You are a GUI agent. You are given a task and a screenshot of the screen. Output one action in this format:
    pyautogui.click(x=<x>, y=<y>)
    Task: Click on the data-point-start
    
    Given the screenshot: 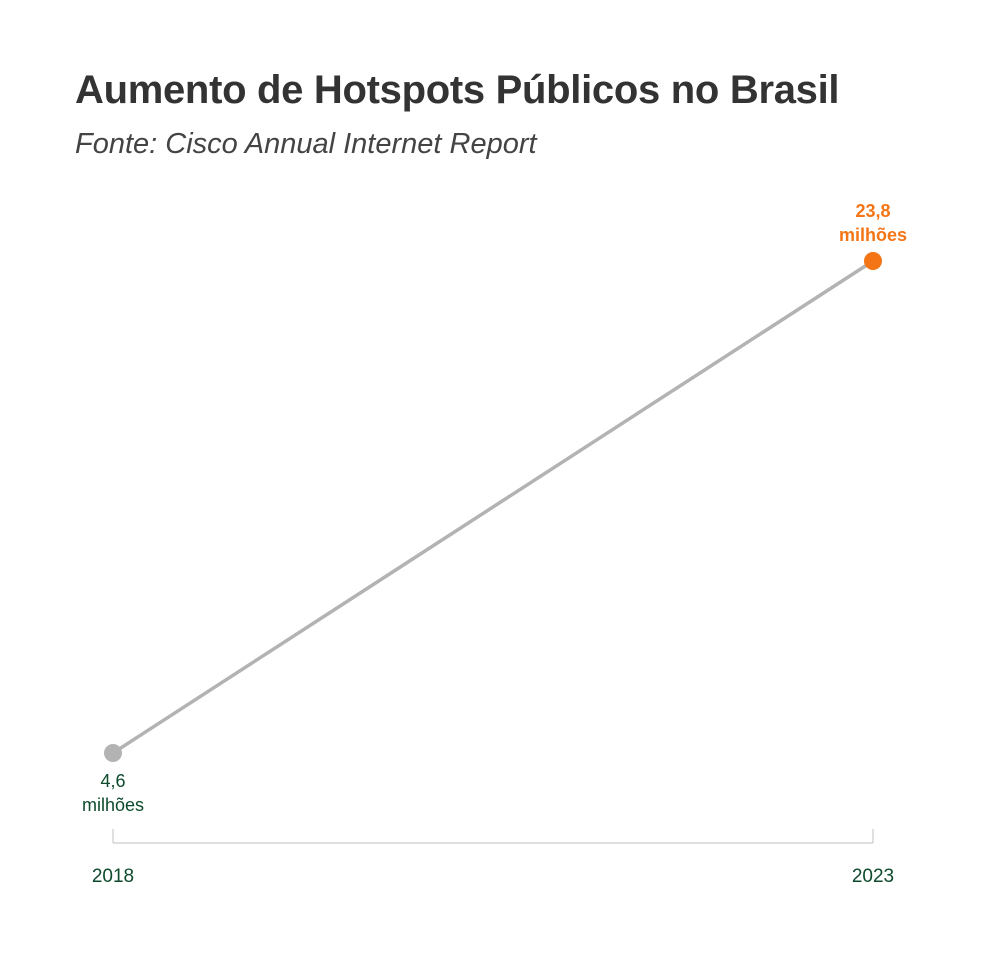 What is the action you would take?
    pyautogui.click(x=113, y=753)
    